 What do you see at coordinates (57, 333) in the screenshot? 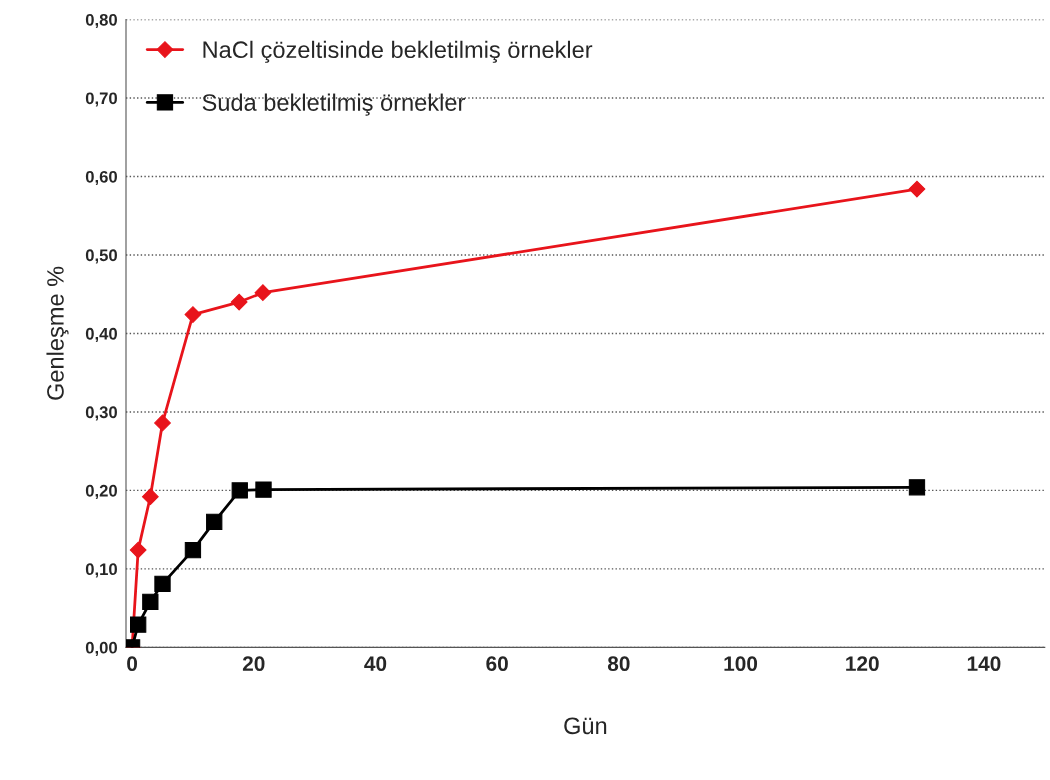
I see `y-axis-title: Genleşme %` at bounding box center [57, 333].